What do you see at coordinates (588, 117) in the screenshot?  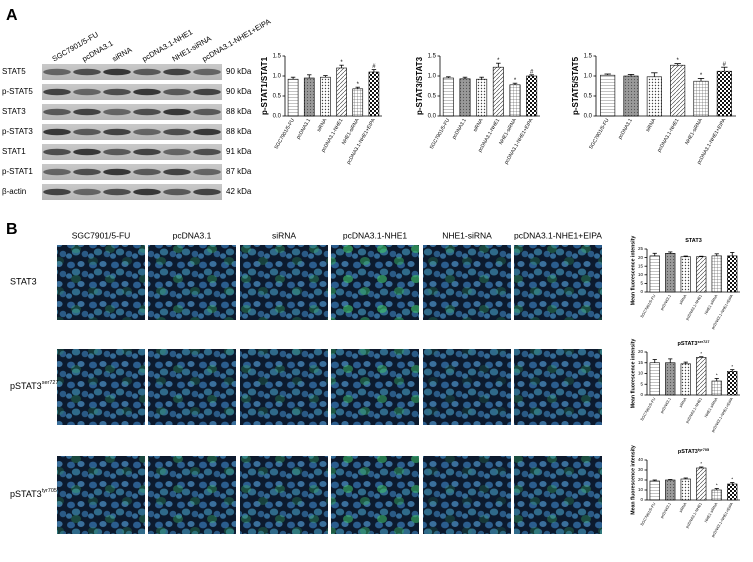 I see `y-tick-label: 0.0` at bounding box center [588, 117].